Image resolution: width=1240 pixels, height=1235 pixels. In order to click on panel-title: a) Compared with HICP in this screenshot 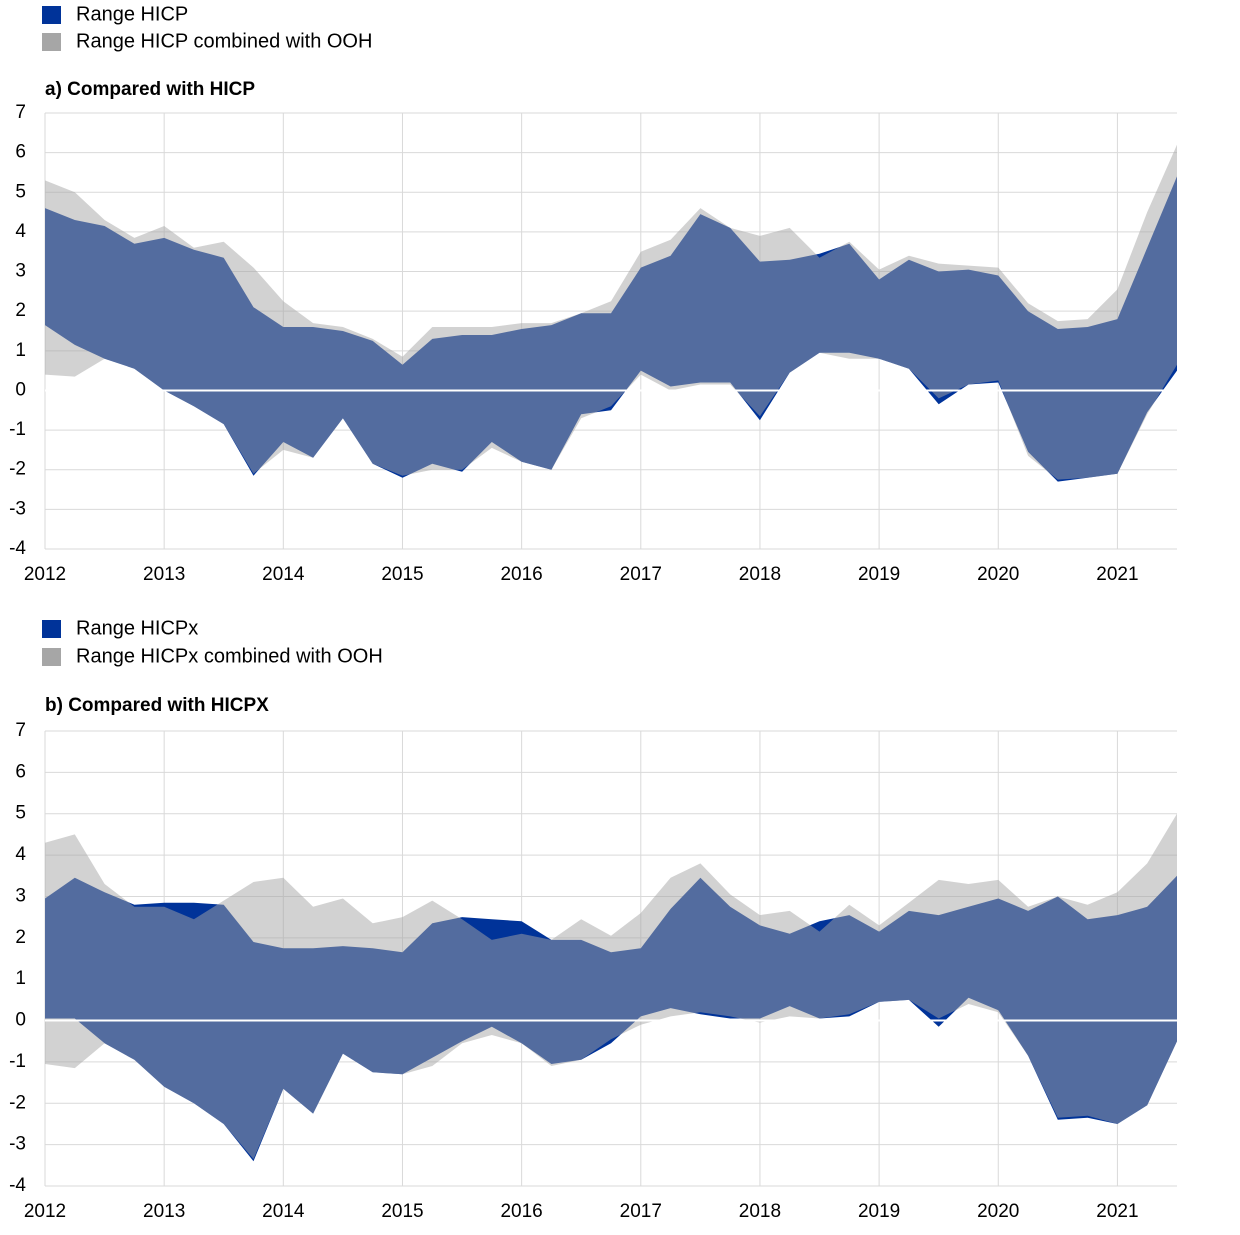, I will do `click(150, 89)`.